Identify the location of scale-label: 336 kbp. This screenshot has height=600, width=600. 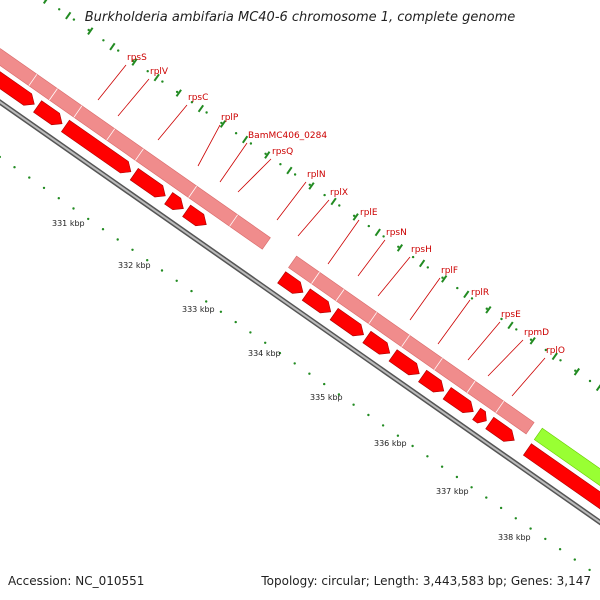
(390, 443).